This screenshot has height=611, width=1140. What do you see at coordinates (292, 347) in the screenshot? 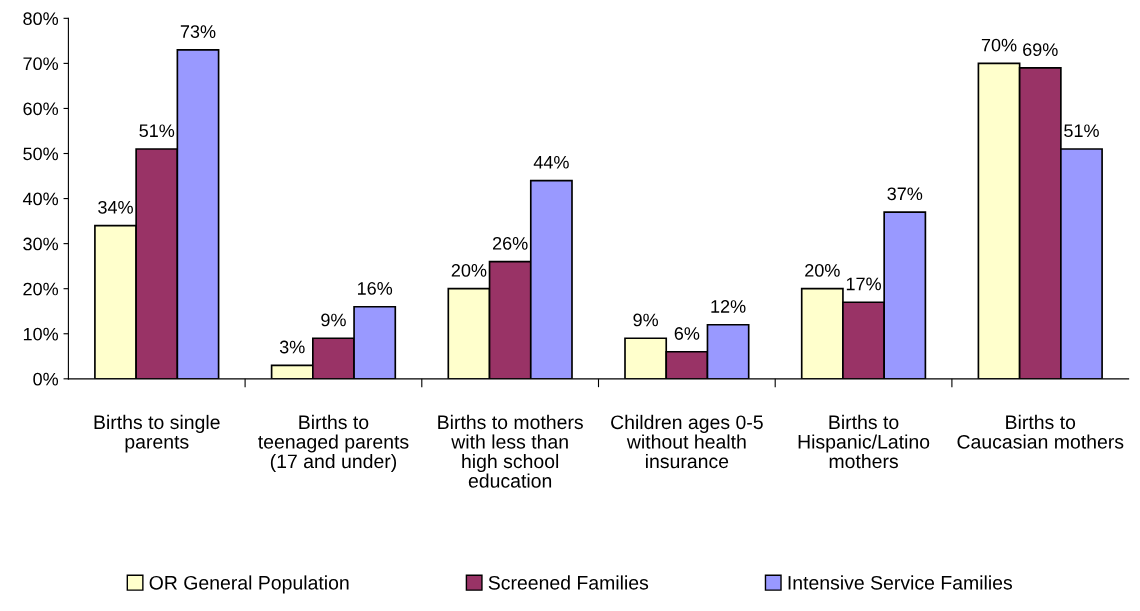
I see `data-label: 3%` at bounding box center [292, 347].